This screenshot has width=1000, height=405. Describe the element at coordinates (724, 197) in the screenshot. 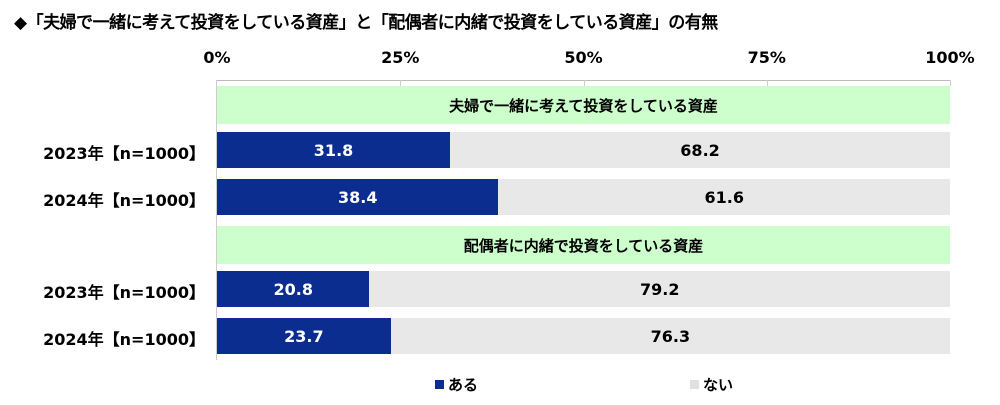

I see `bar-segment-nai: 61.6` at that location.